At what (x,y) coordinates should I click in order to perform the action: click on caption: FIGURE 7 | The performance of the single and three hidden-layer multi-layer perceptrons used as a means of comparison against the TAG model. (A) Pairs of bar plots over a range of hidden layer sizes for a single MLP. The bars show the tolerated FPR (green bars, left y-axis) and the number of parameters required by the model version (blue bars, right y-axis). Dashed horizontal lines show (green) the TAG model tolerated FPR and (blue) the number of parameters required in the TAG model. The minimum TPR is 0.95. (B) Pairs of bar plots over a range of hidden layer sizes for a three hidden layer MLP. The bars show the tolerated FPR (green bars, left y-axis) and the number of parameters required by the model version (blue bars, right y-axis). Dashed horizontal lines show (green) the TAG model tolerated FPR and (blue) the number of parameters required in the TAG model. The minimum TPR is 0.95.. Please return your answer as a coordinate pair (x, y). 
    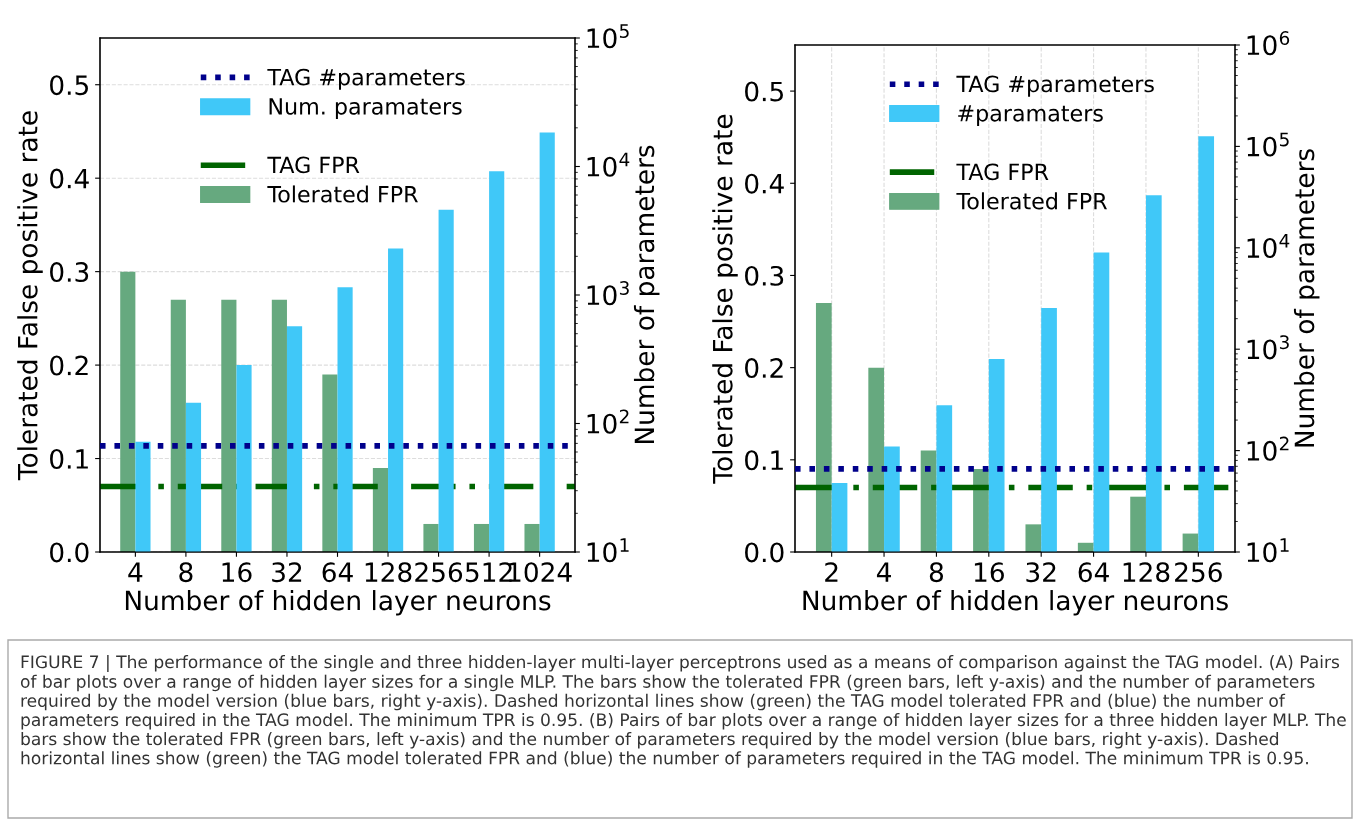
    Looking at the image, I should click on (683, 711).